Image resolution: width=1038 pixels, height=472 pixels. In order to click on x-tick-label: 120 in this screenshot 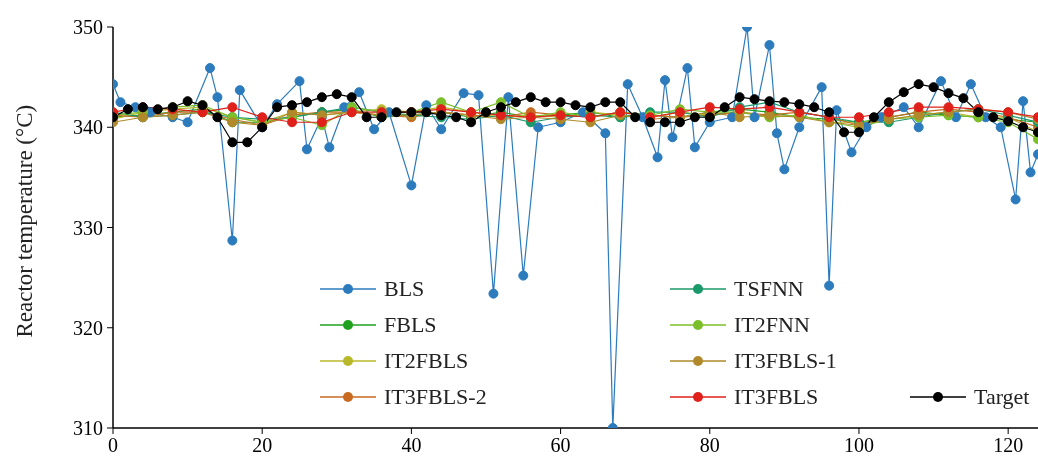, I will do `click(1008, 445)`.